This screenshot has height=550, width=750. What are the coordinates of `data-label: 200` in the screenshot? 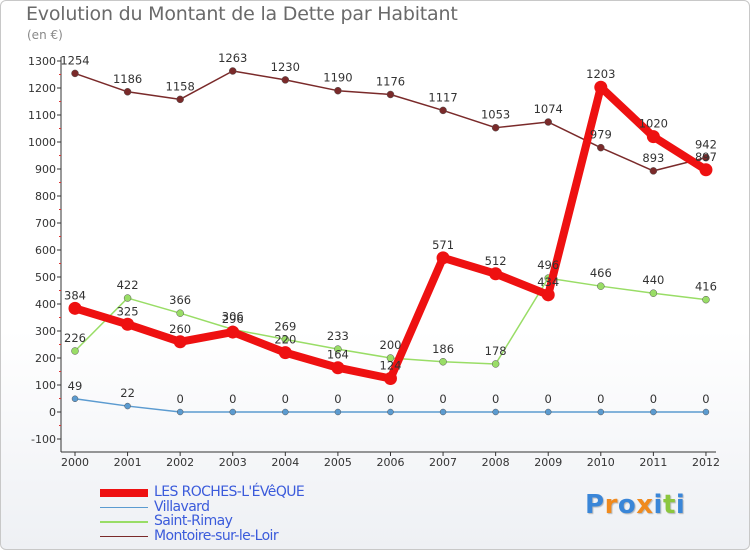 It's located at (391, 345).